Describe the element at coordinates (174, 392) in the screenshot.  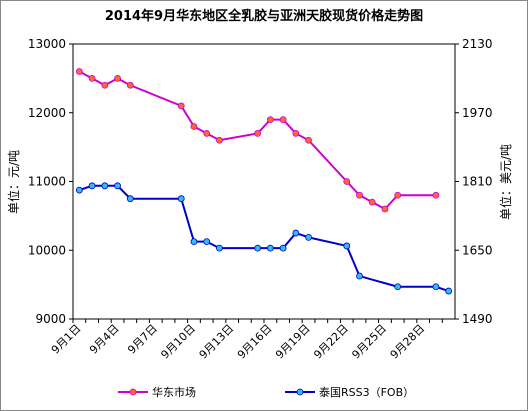
I see `legend-label: 华东市场` at that location.